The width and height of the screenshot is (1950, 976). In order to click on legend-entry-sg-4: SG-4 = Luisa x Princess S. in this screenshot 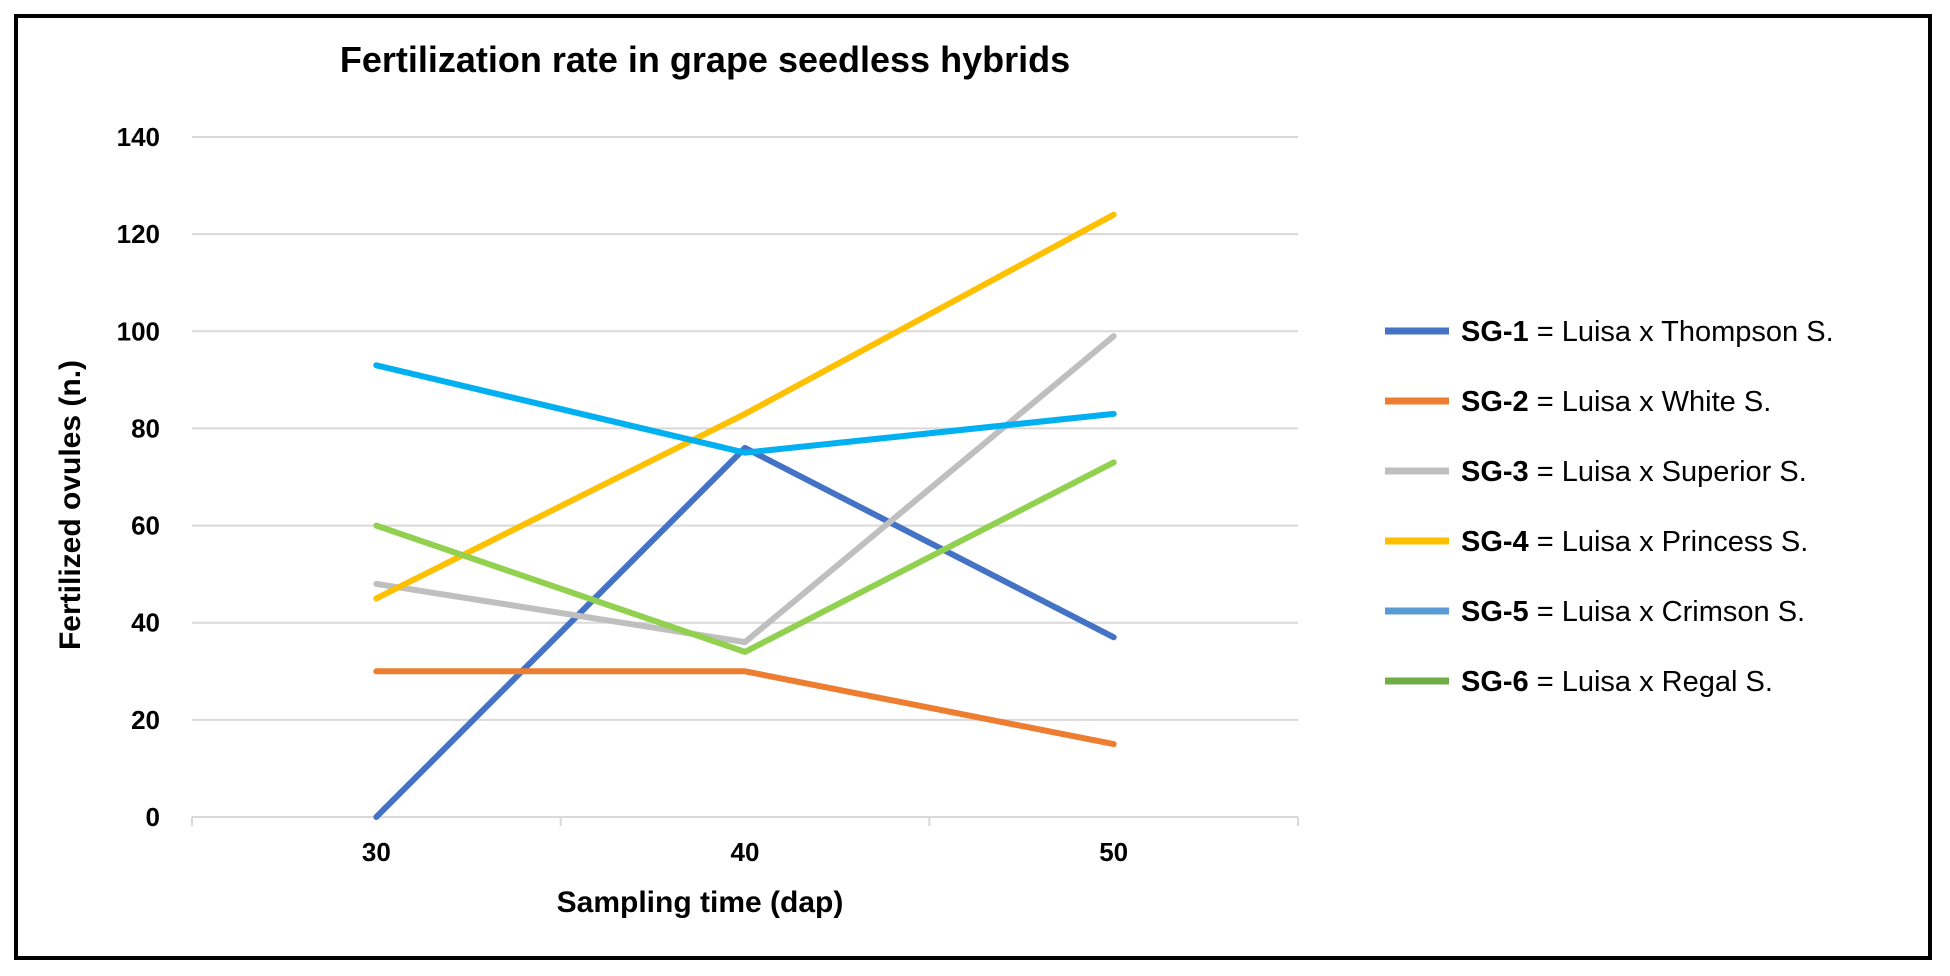, I will do `click(1634, 542)`.